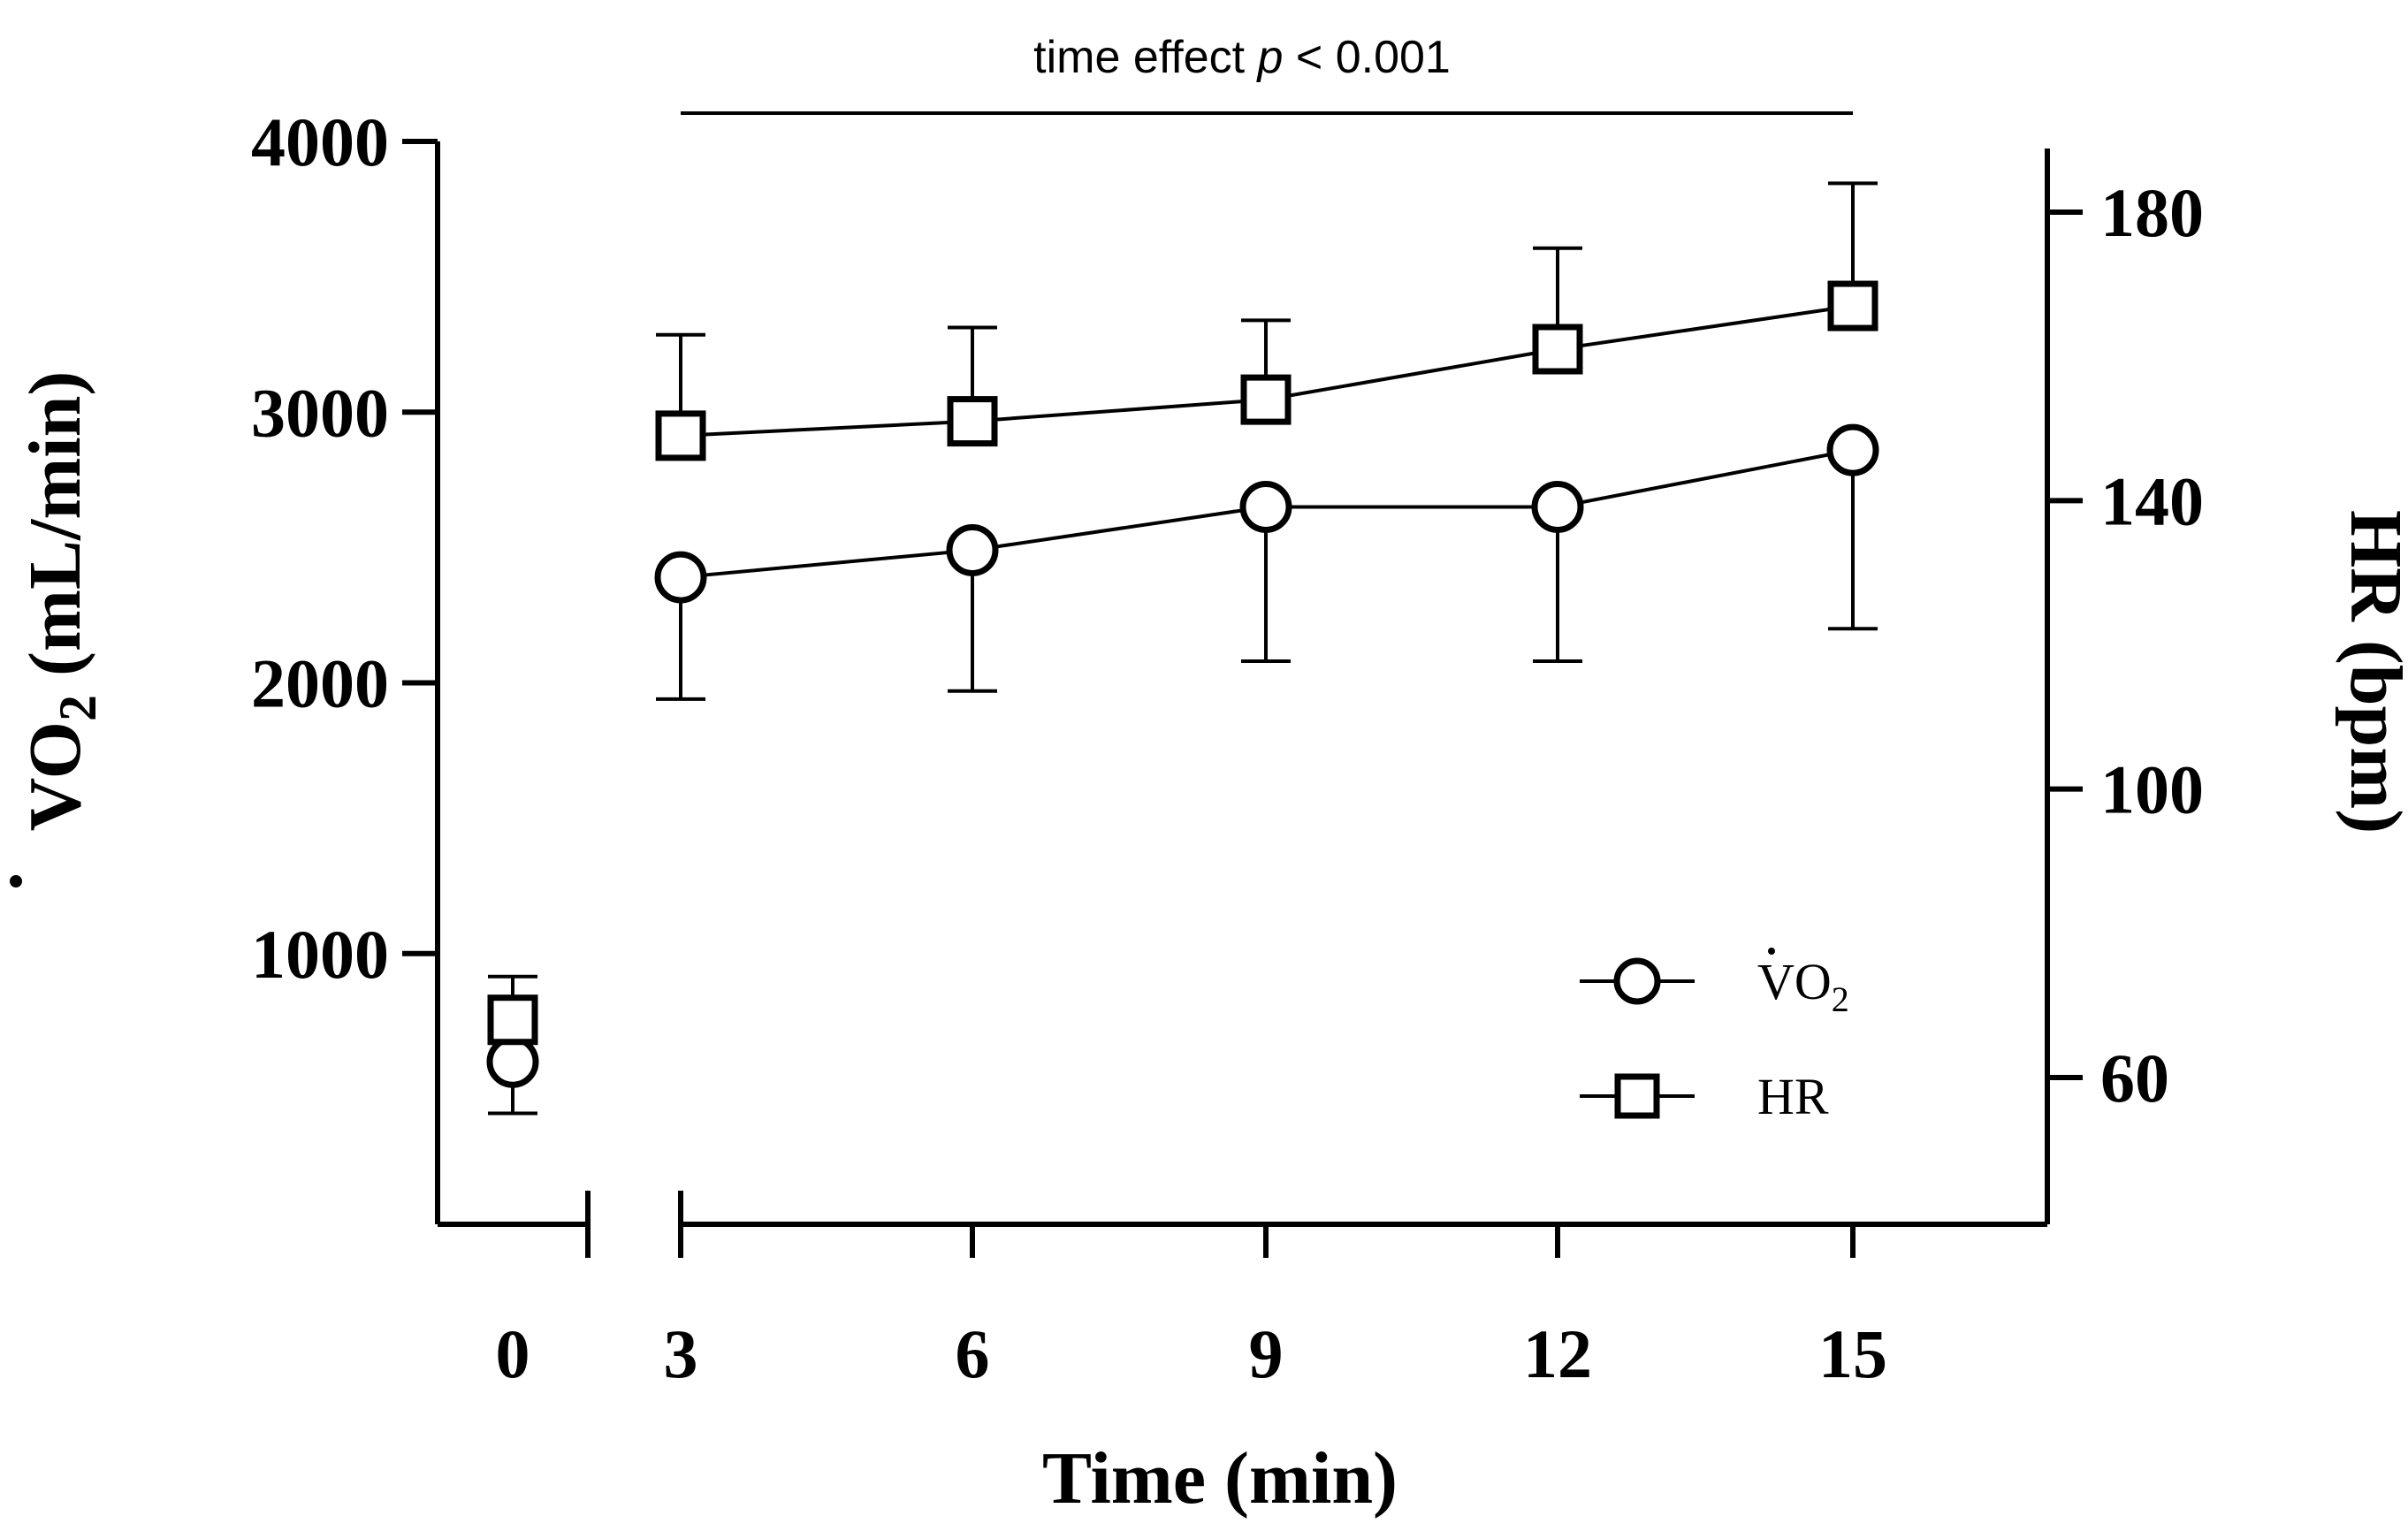  Describe the element at coordinates (320, 141) in the screenshot. I see `y-left-tick-label: 4000` at that location.